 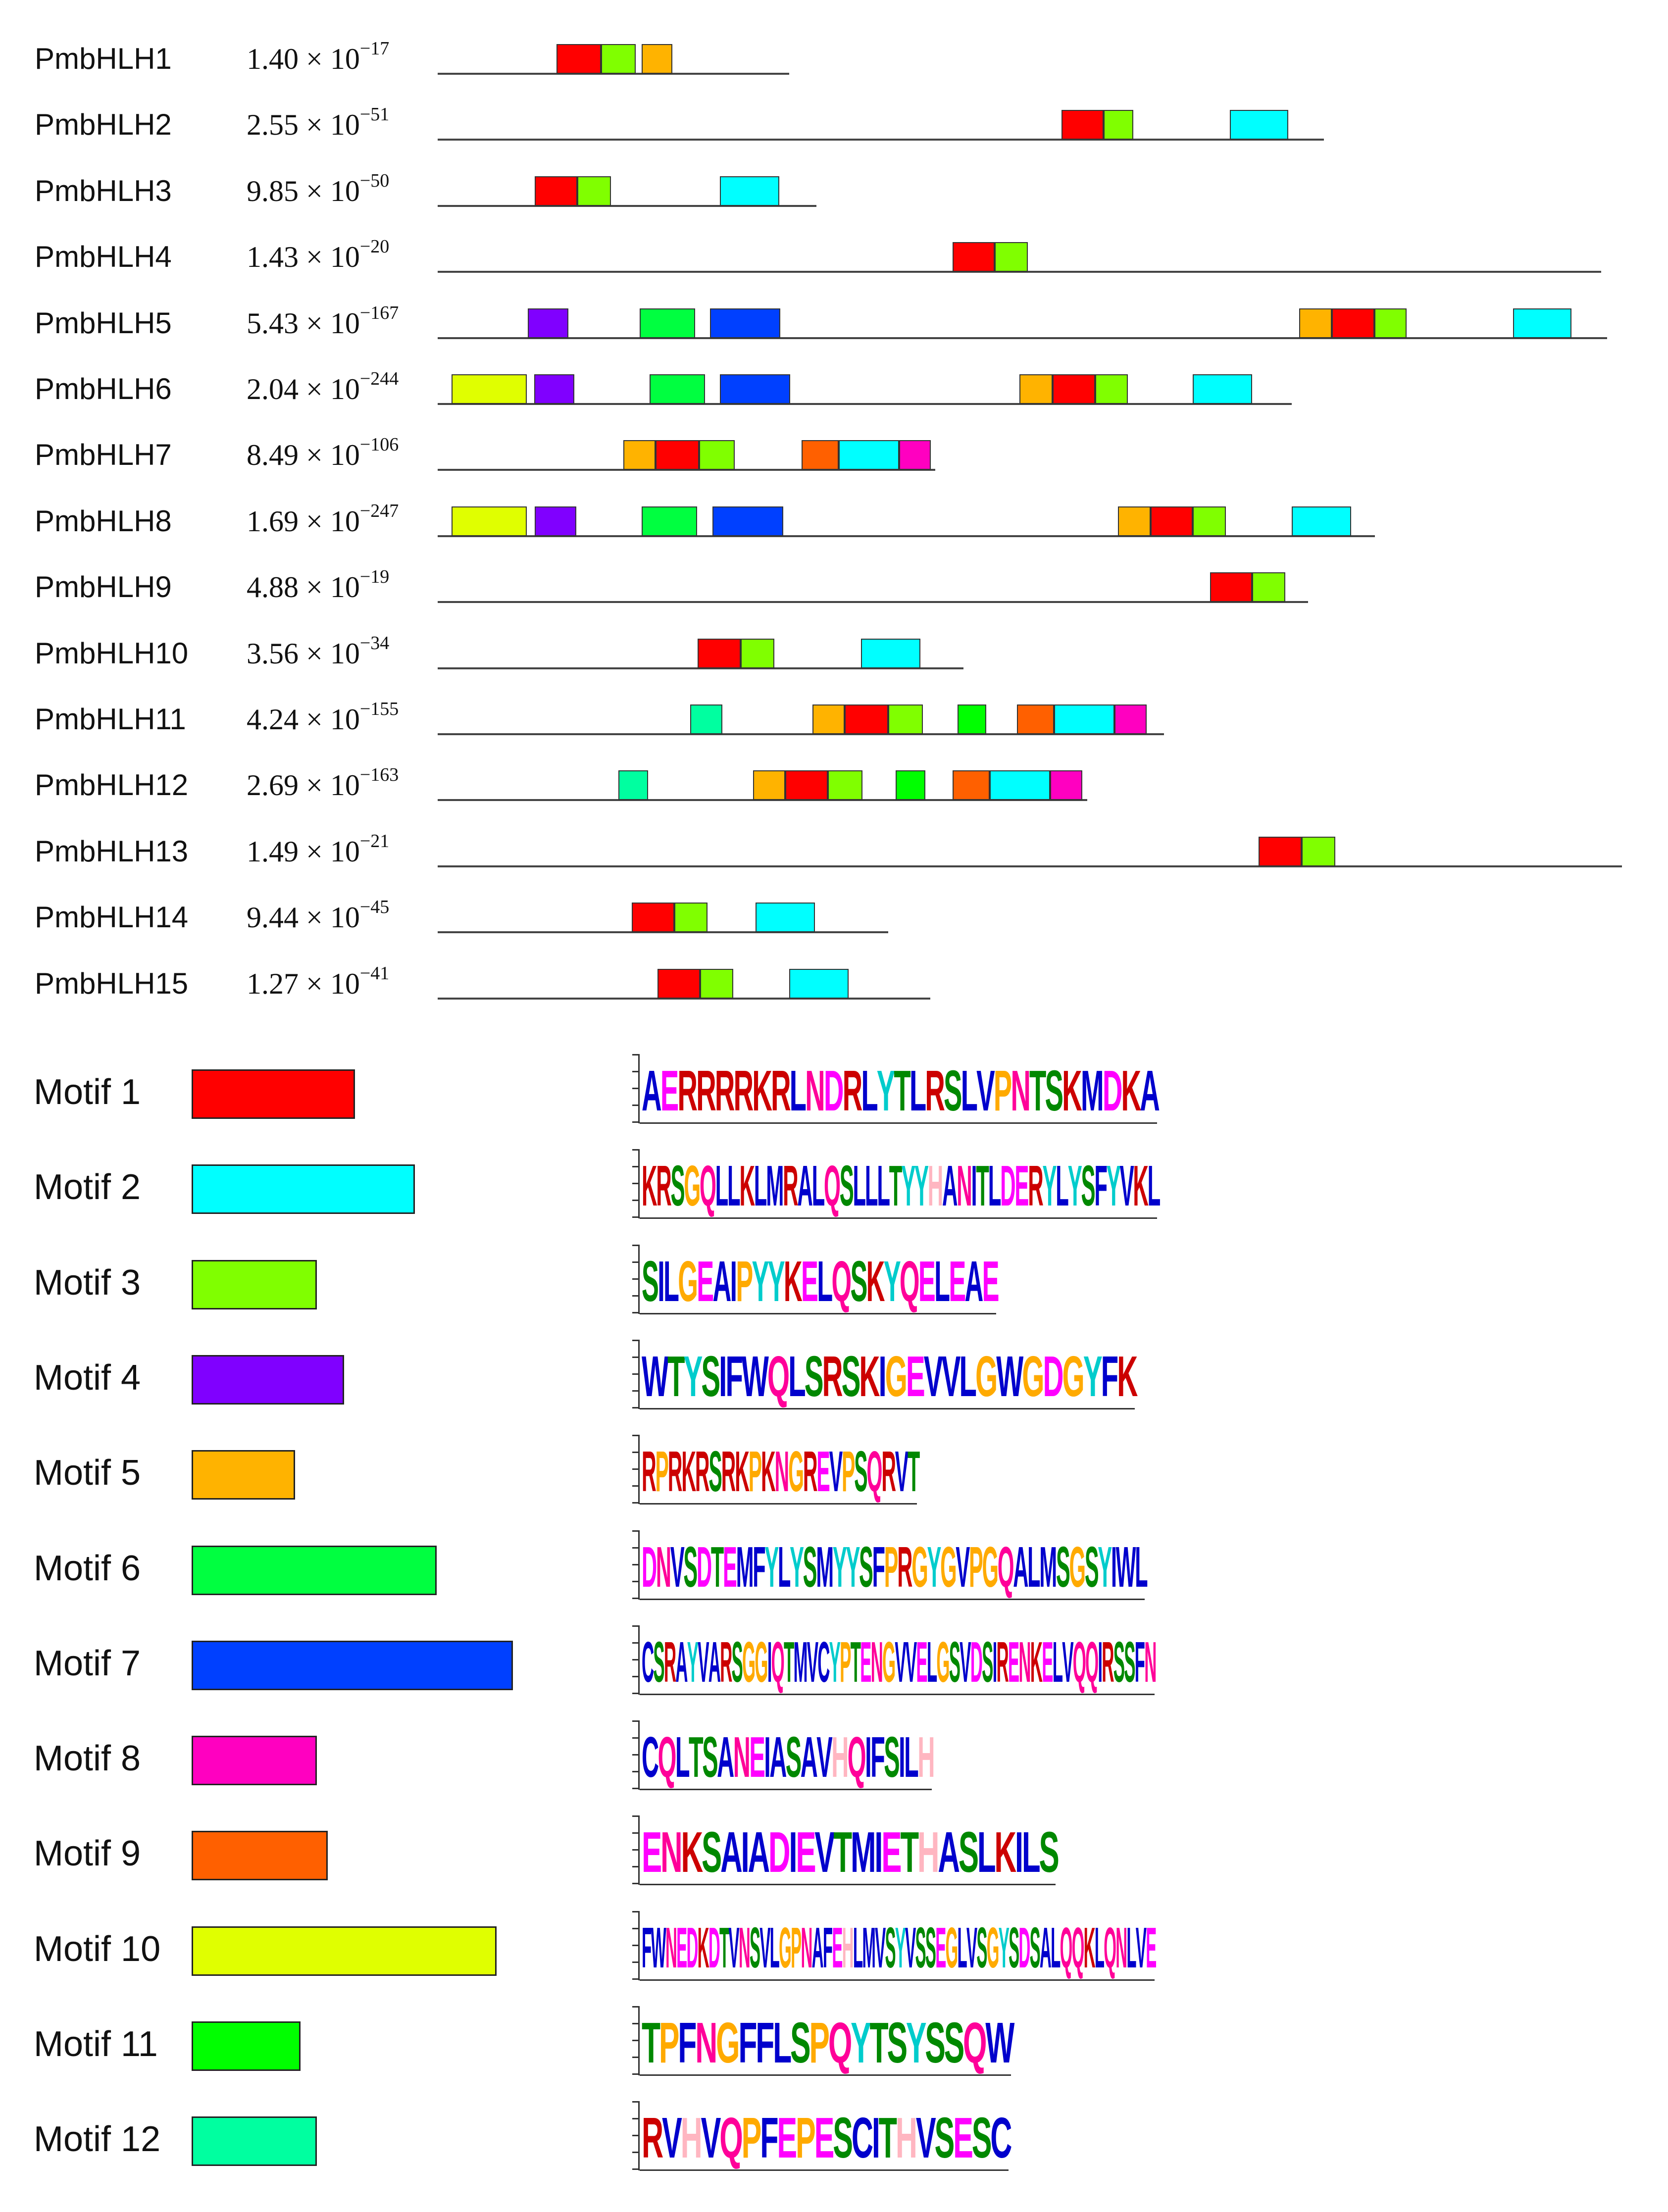 I want to click on motif-key-label: Motif 8, so click(x=87, y=1759).